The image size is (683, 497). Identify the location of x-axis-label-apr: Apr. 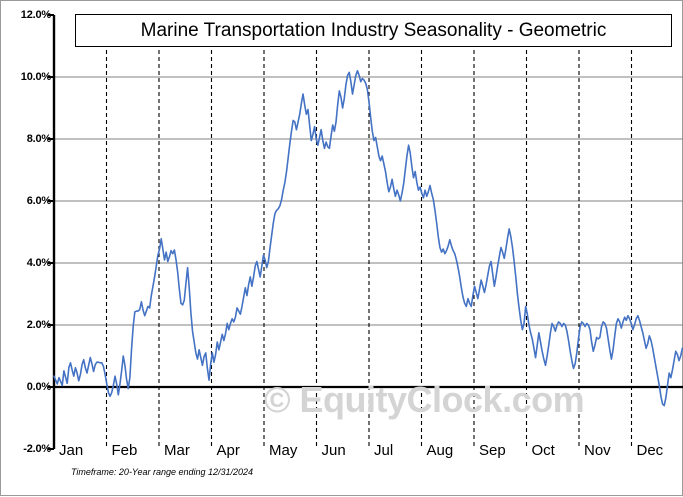
(228, 450).